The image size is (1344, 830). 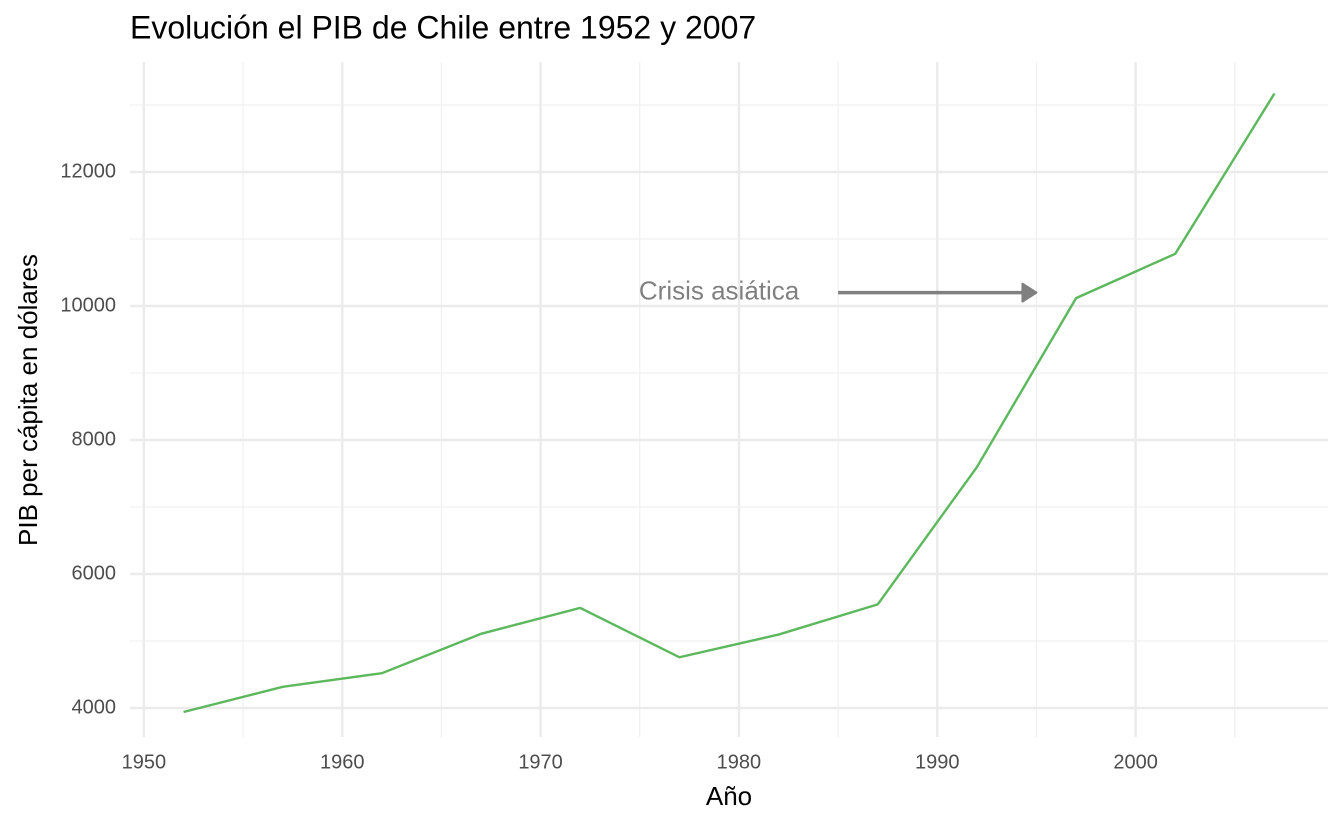 I want to click on y-tick-label: 8000, so click(x=94, y=439).